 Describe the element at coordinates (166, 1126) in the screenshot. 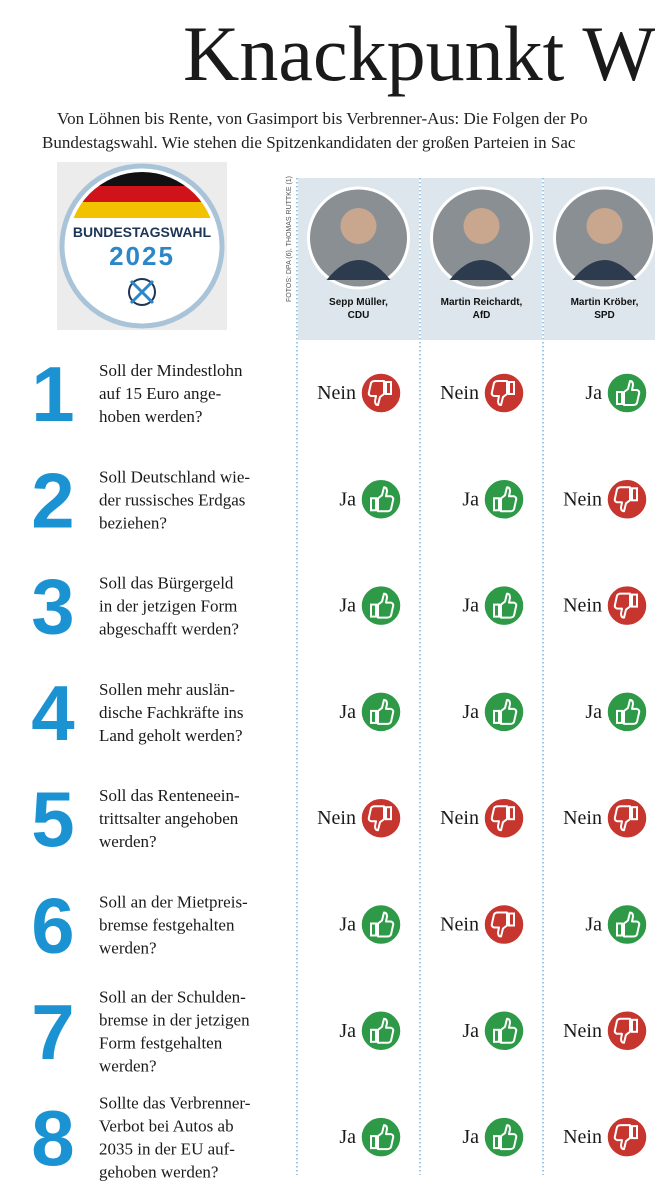

I see `question-line: Verbot bei Autos ab` at that location.